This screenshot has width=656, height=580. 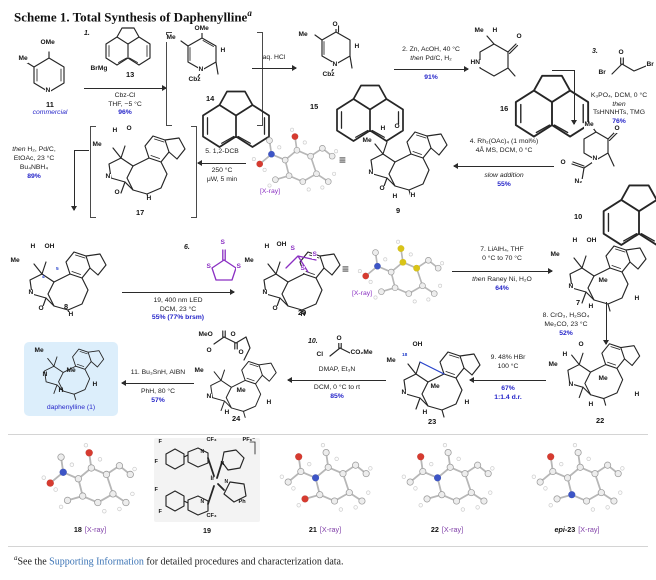 What do you see at coordinates (577, 490) in the screenshot?
I see `xray-gallery-epi23: epi-23 [X-ray]` at bounding box center [577, 490].